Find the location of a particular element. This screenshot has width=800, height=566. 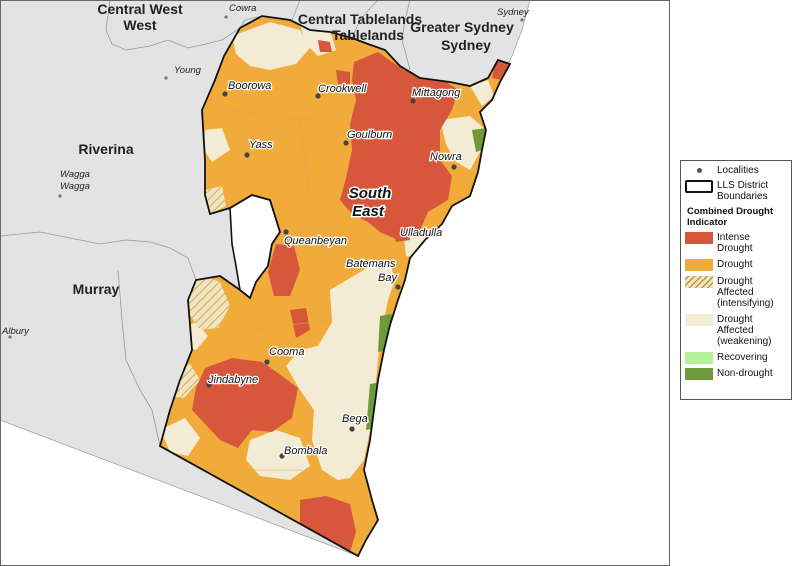

legend-boundaries: LLS District Boundaries is located at coordinates (736, 191).